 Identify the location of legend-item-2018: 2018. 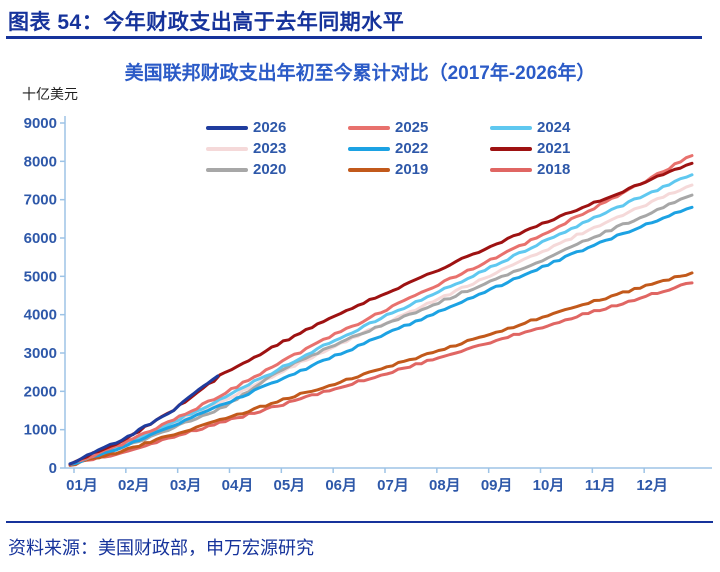
(561, 170).